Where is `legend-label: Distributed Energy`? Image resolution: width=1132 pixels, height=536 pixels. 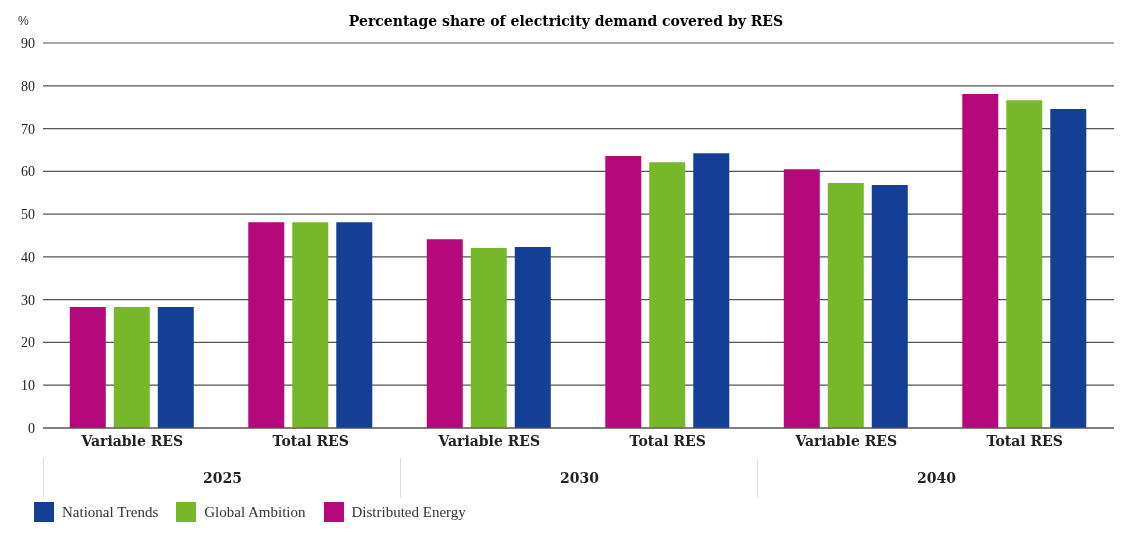 legend-label: Distributed Energy is located at coordinates (408, 512).